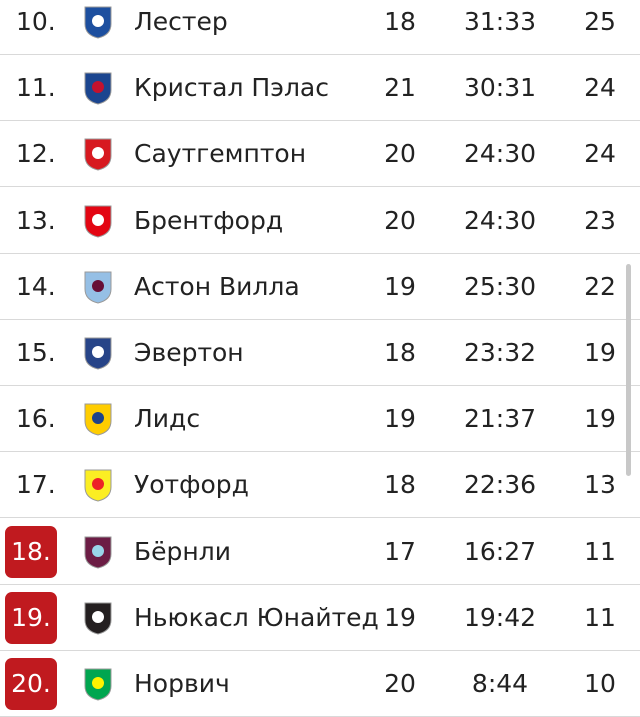  What do you see at coordinates (36, 154) in the screenshot?
I see `position: 12.` at bounding box center [36, 154].